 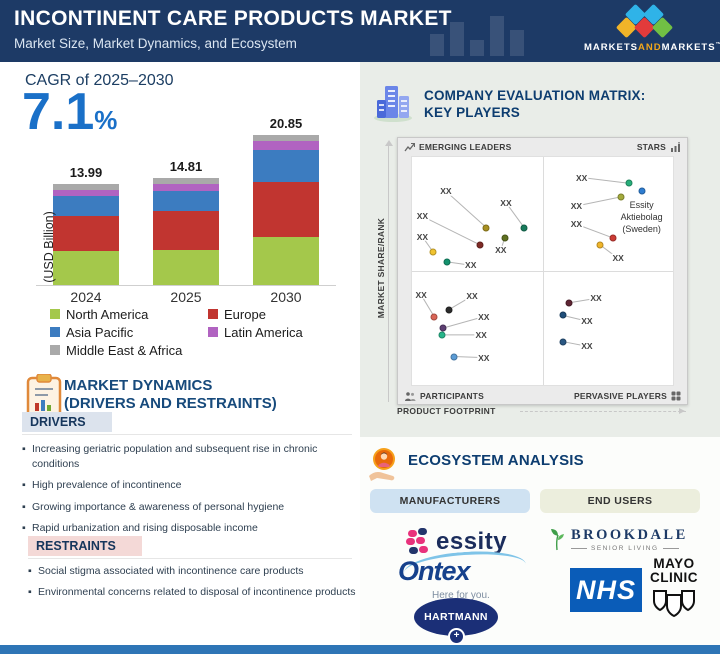 I want to click on cagr-unit: %, so click(x=106, y=120).